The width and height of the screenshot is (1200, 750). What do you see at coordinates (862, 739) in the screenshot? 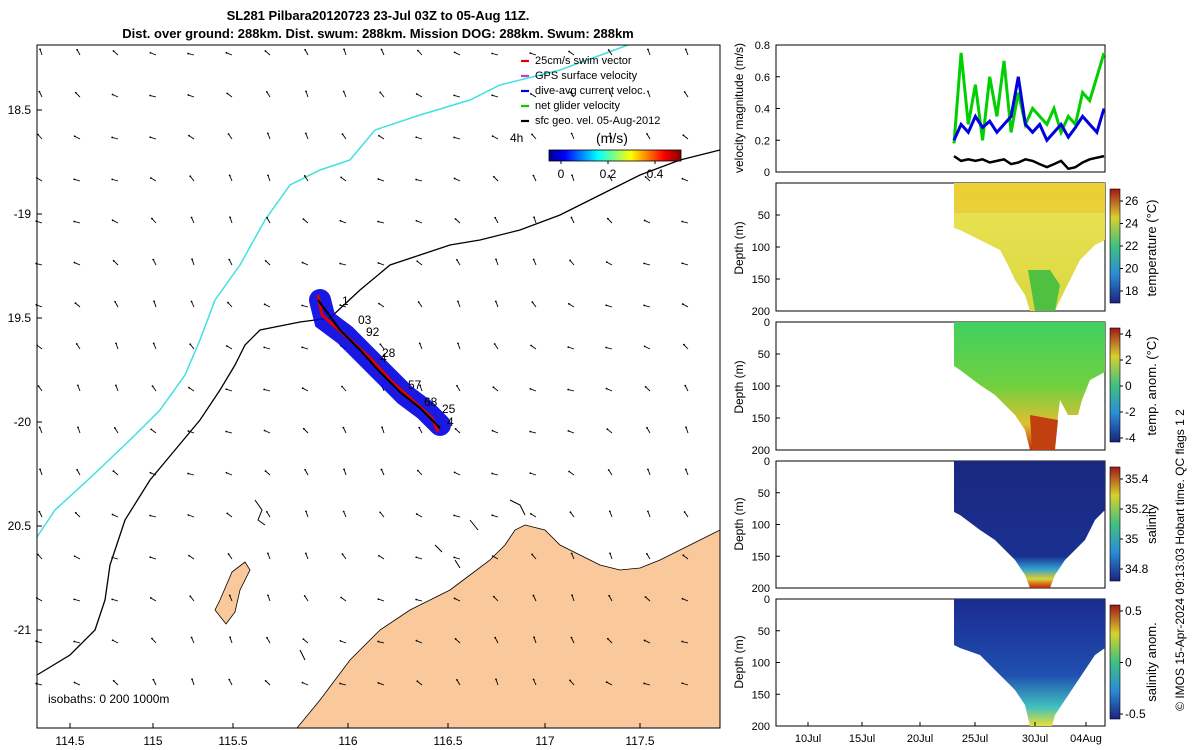
I see `date-tick-label: 15Jul` at bounding box center [862, 739].